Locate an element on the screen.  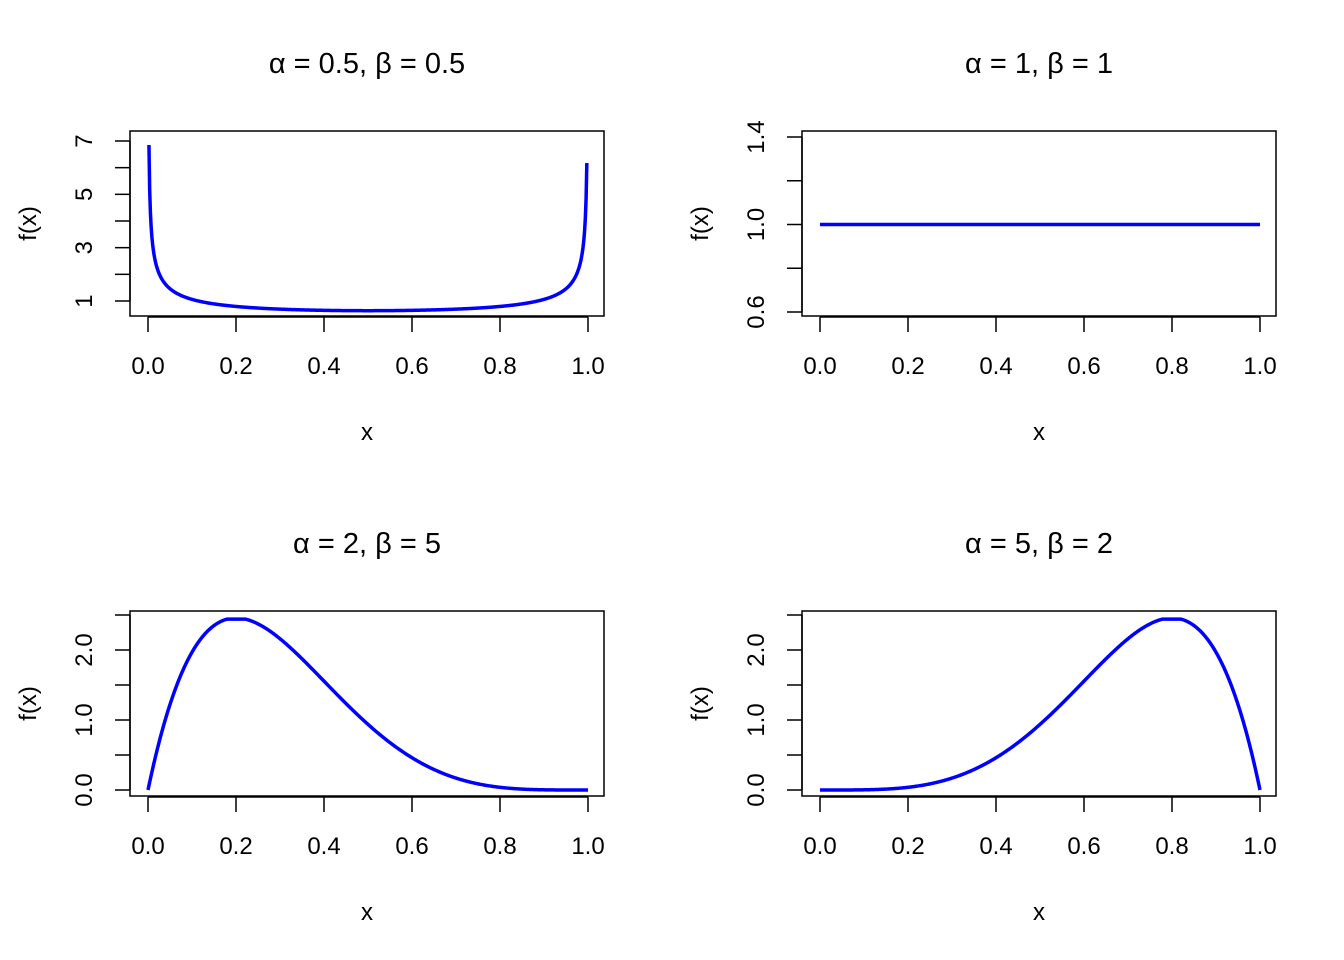
y-tick-label: 1.4 is located at coordinates (756, 136).